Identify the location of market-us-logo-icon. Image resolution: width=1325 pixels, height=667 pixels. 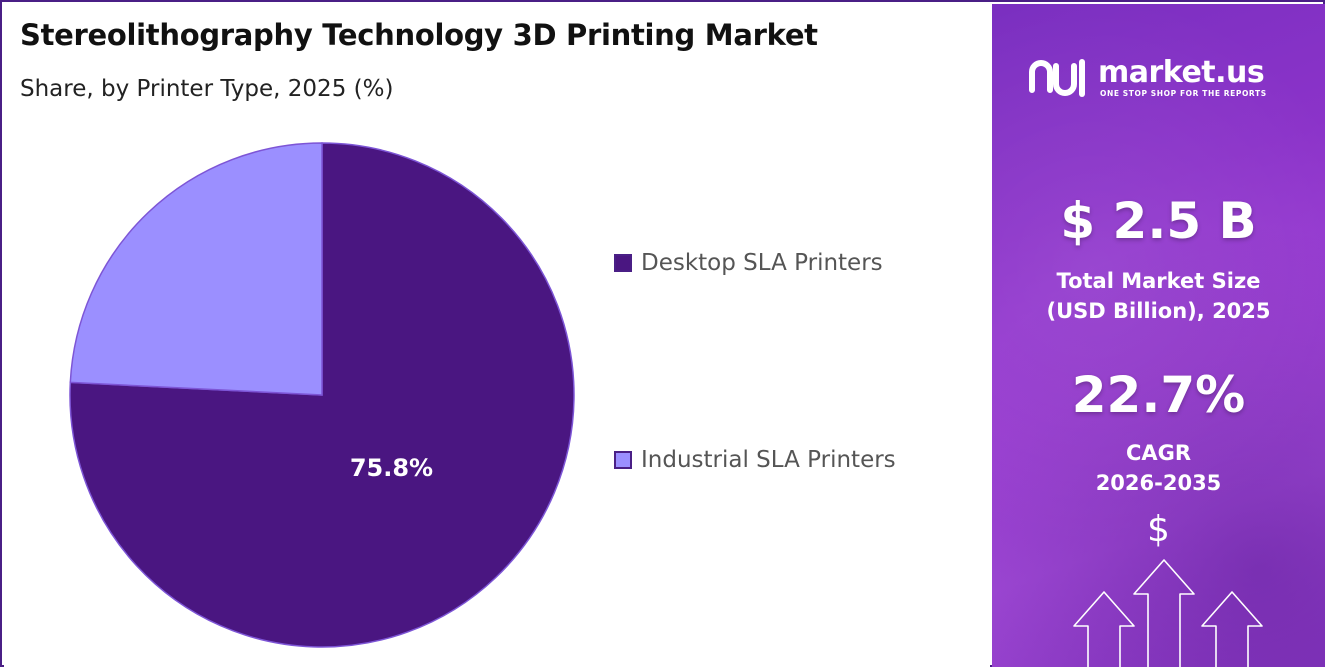
(1057, 78).